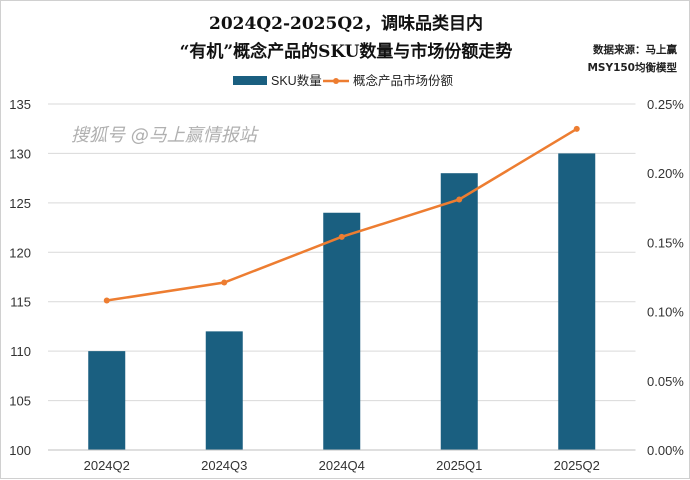 The image size is (690, 480). What do you see at coordinates (20, 104) in the screenshot?
I see `left-tick-label: 135` at bounding box center [20, 104].